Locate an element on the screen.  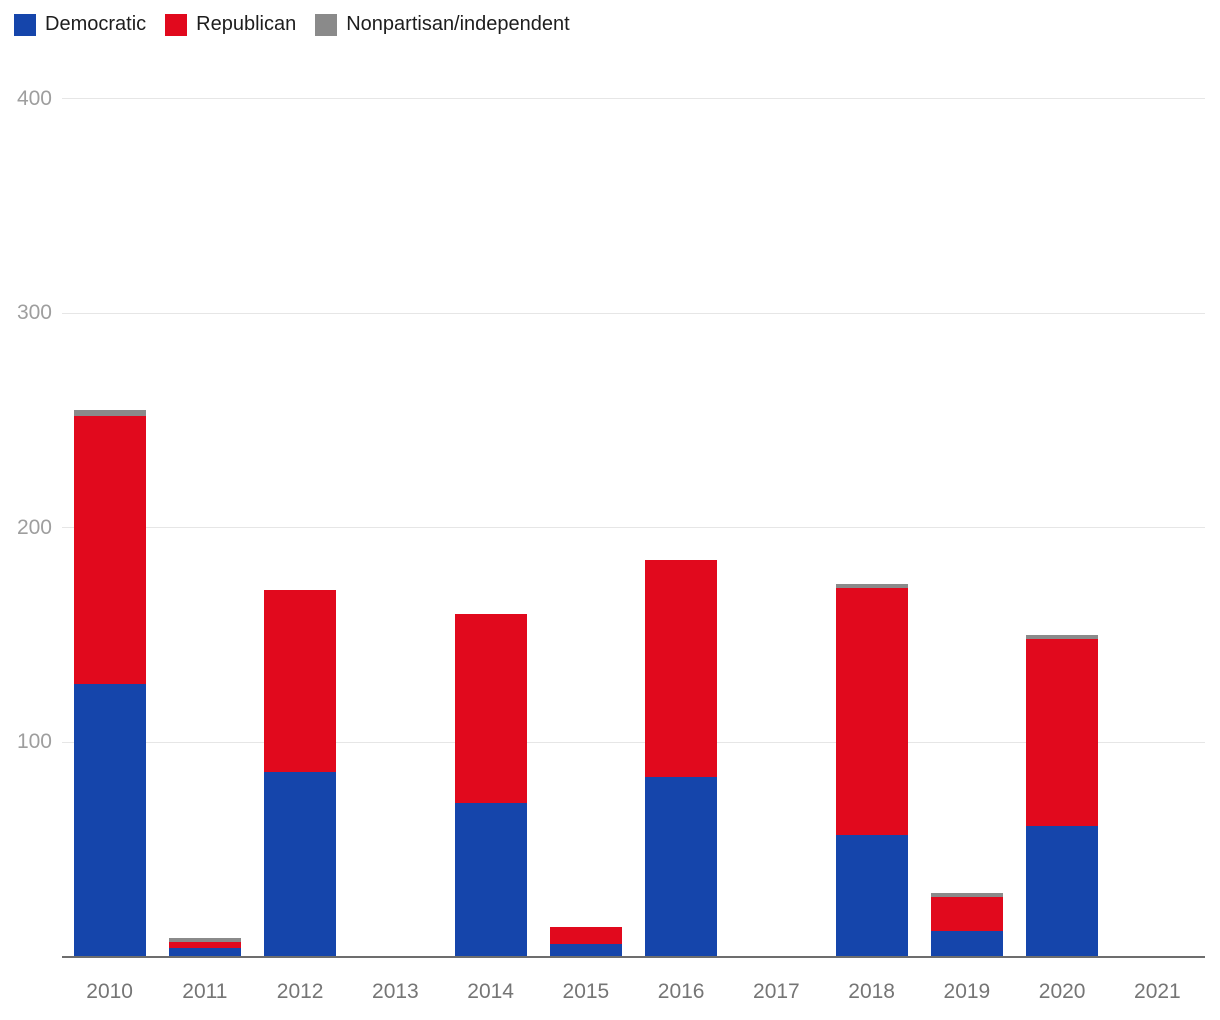
x-axis-label-2021: 2021 is located at coordinates (1157, 991).